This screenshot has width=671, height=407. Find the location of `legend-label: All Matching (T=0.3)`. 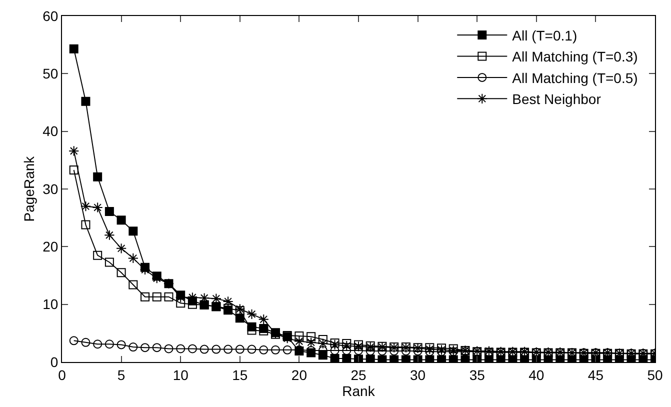

legend-label: All Matching (T=0.3) is located at coordinates (575, 56).